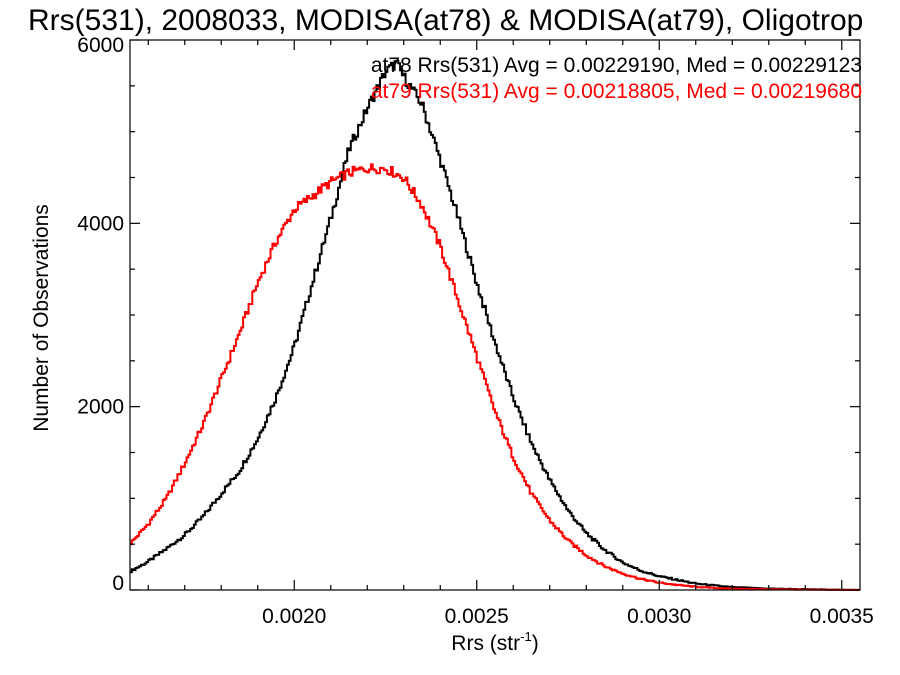  I want to click on x-tick-label: 0.0020, so click(294, 616).